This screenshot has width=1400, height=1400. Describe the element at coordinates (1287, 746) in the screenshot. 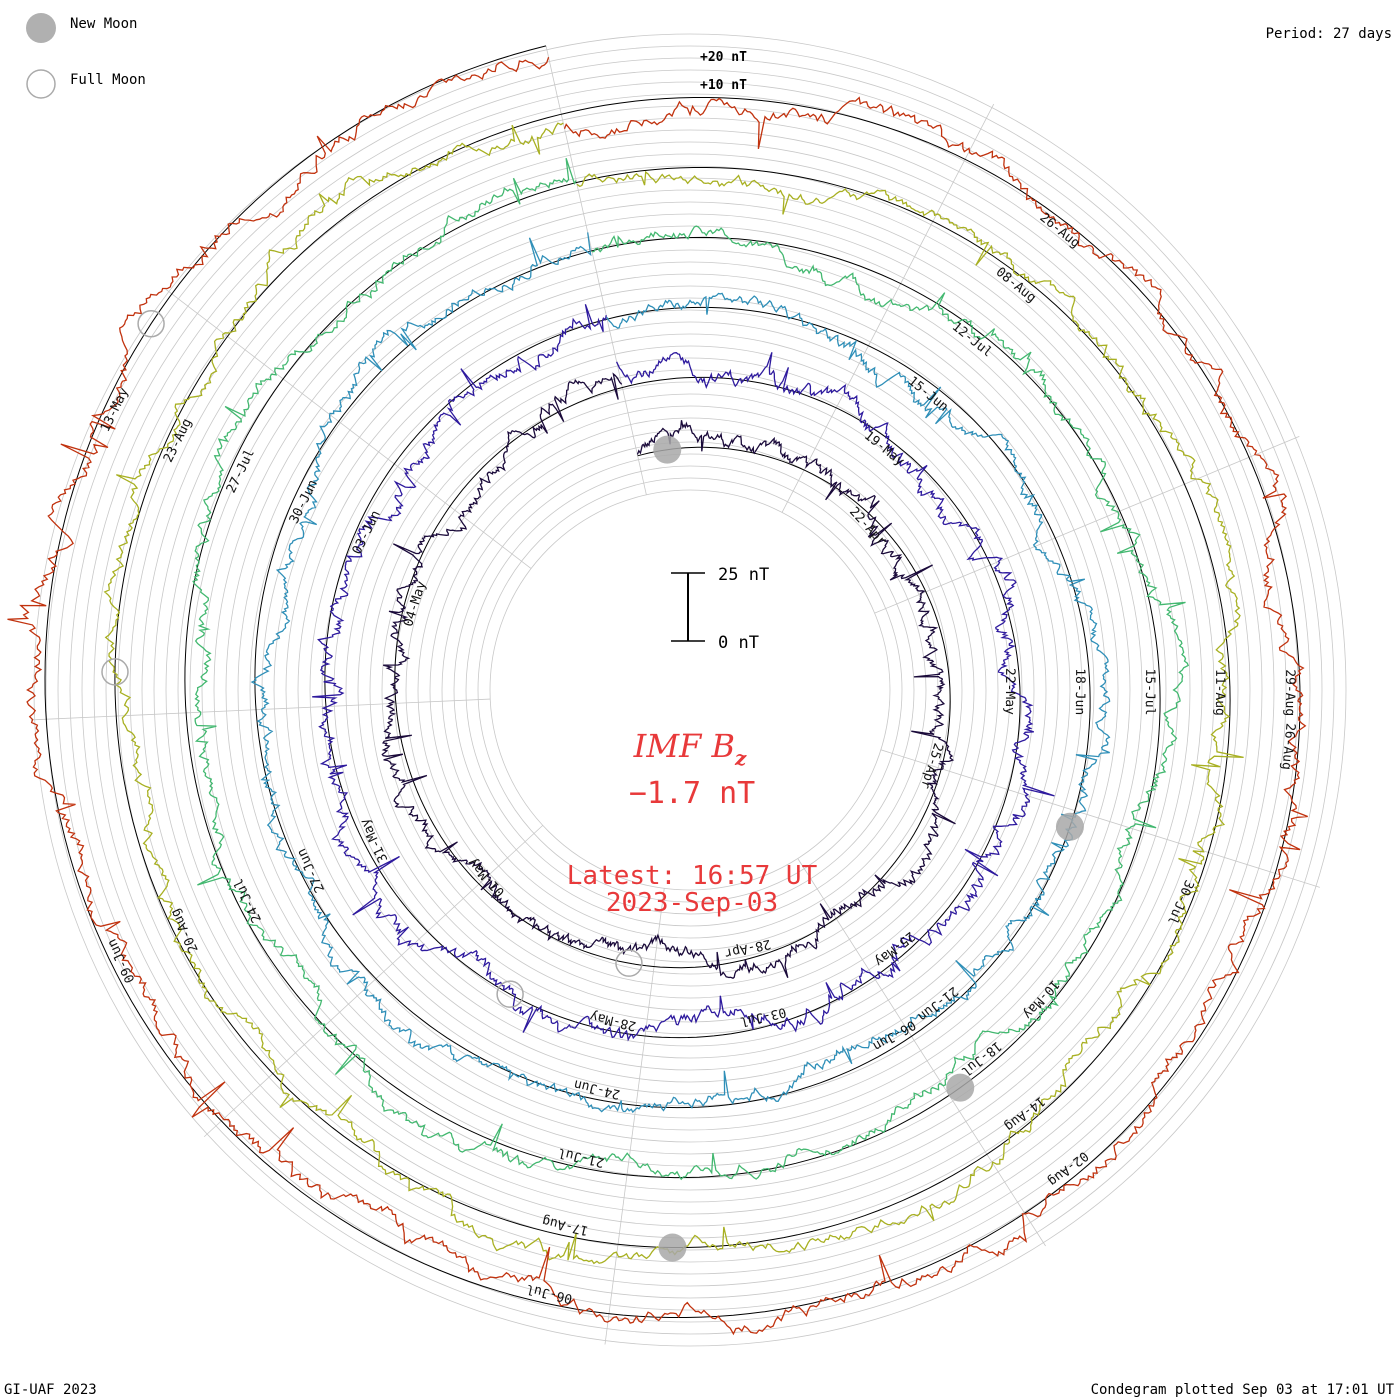

I see `date-tick-label: 26-Aug` at that location.